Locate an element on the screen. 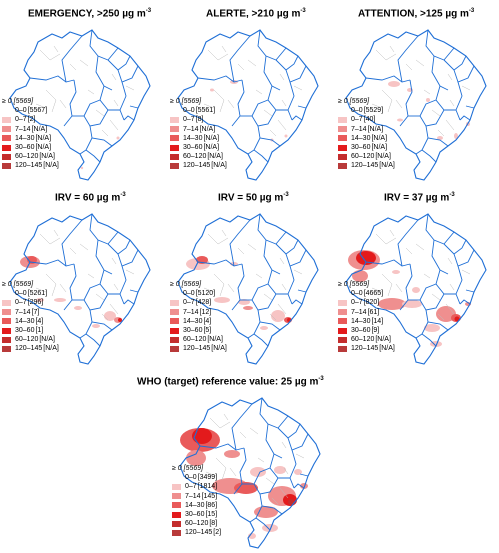 The image size is (499, 553). legend-entry: 30–60 [5] is located at coordinates (198, 330).